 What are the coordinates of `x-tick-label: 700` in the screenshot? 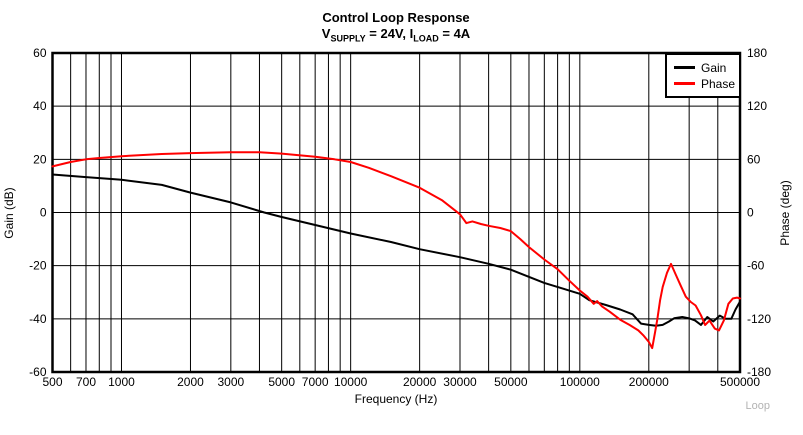 It's located at (86, 382).